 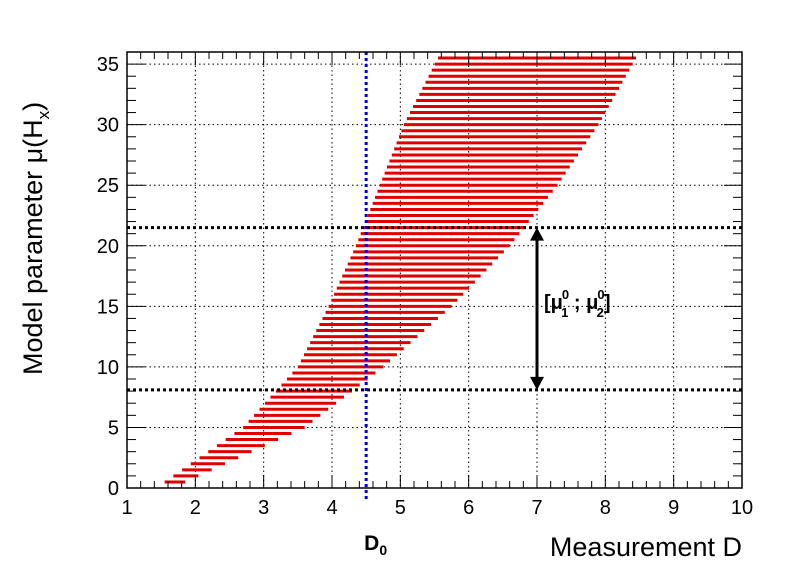 I want to click on y-tick-label: 0, so click(x=113, y=489).